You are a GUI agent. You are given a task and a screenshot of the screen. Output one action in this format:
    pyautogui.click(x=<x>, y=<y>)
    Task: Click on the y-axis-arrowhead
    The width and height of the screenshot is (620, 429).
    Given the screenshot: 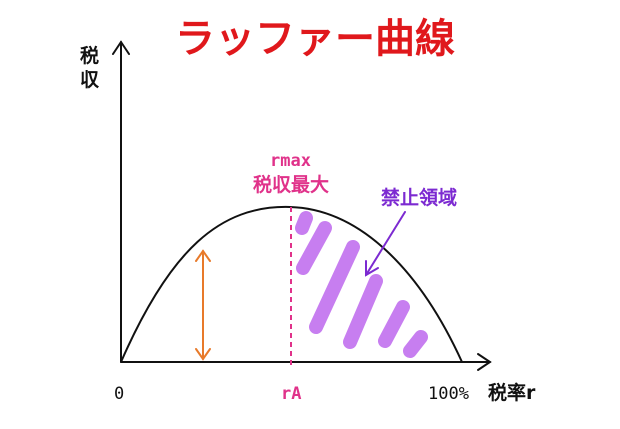 What is the action you would take?
    pyautogui.click(x=121, y=47)
    